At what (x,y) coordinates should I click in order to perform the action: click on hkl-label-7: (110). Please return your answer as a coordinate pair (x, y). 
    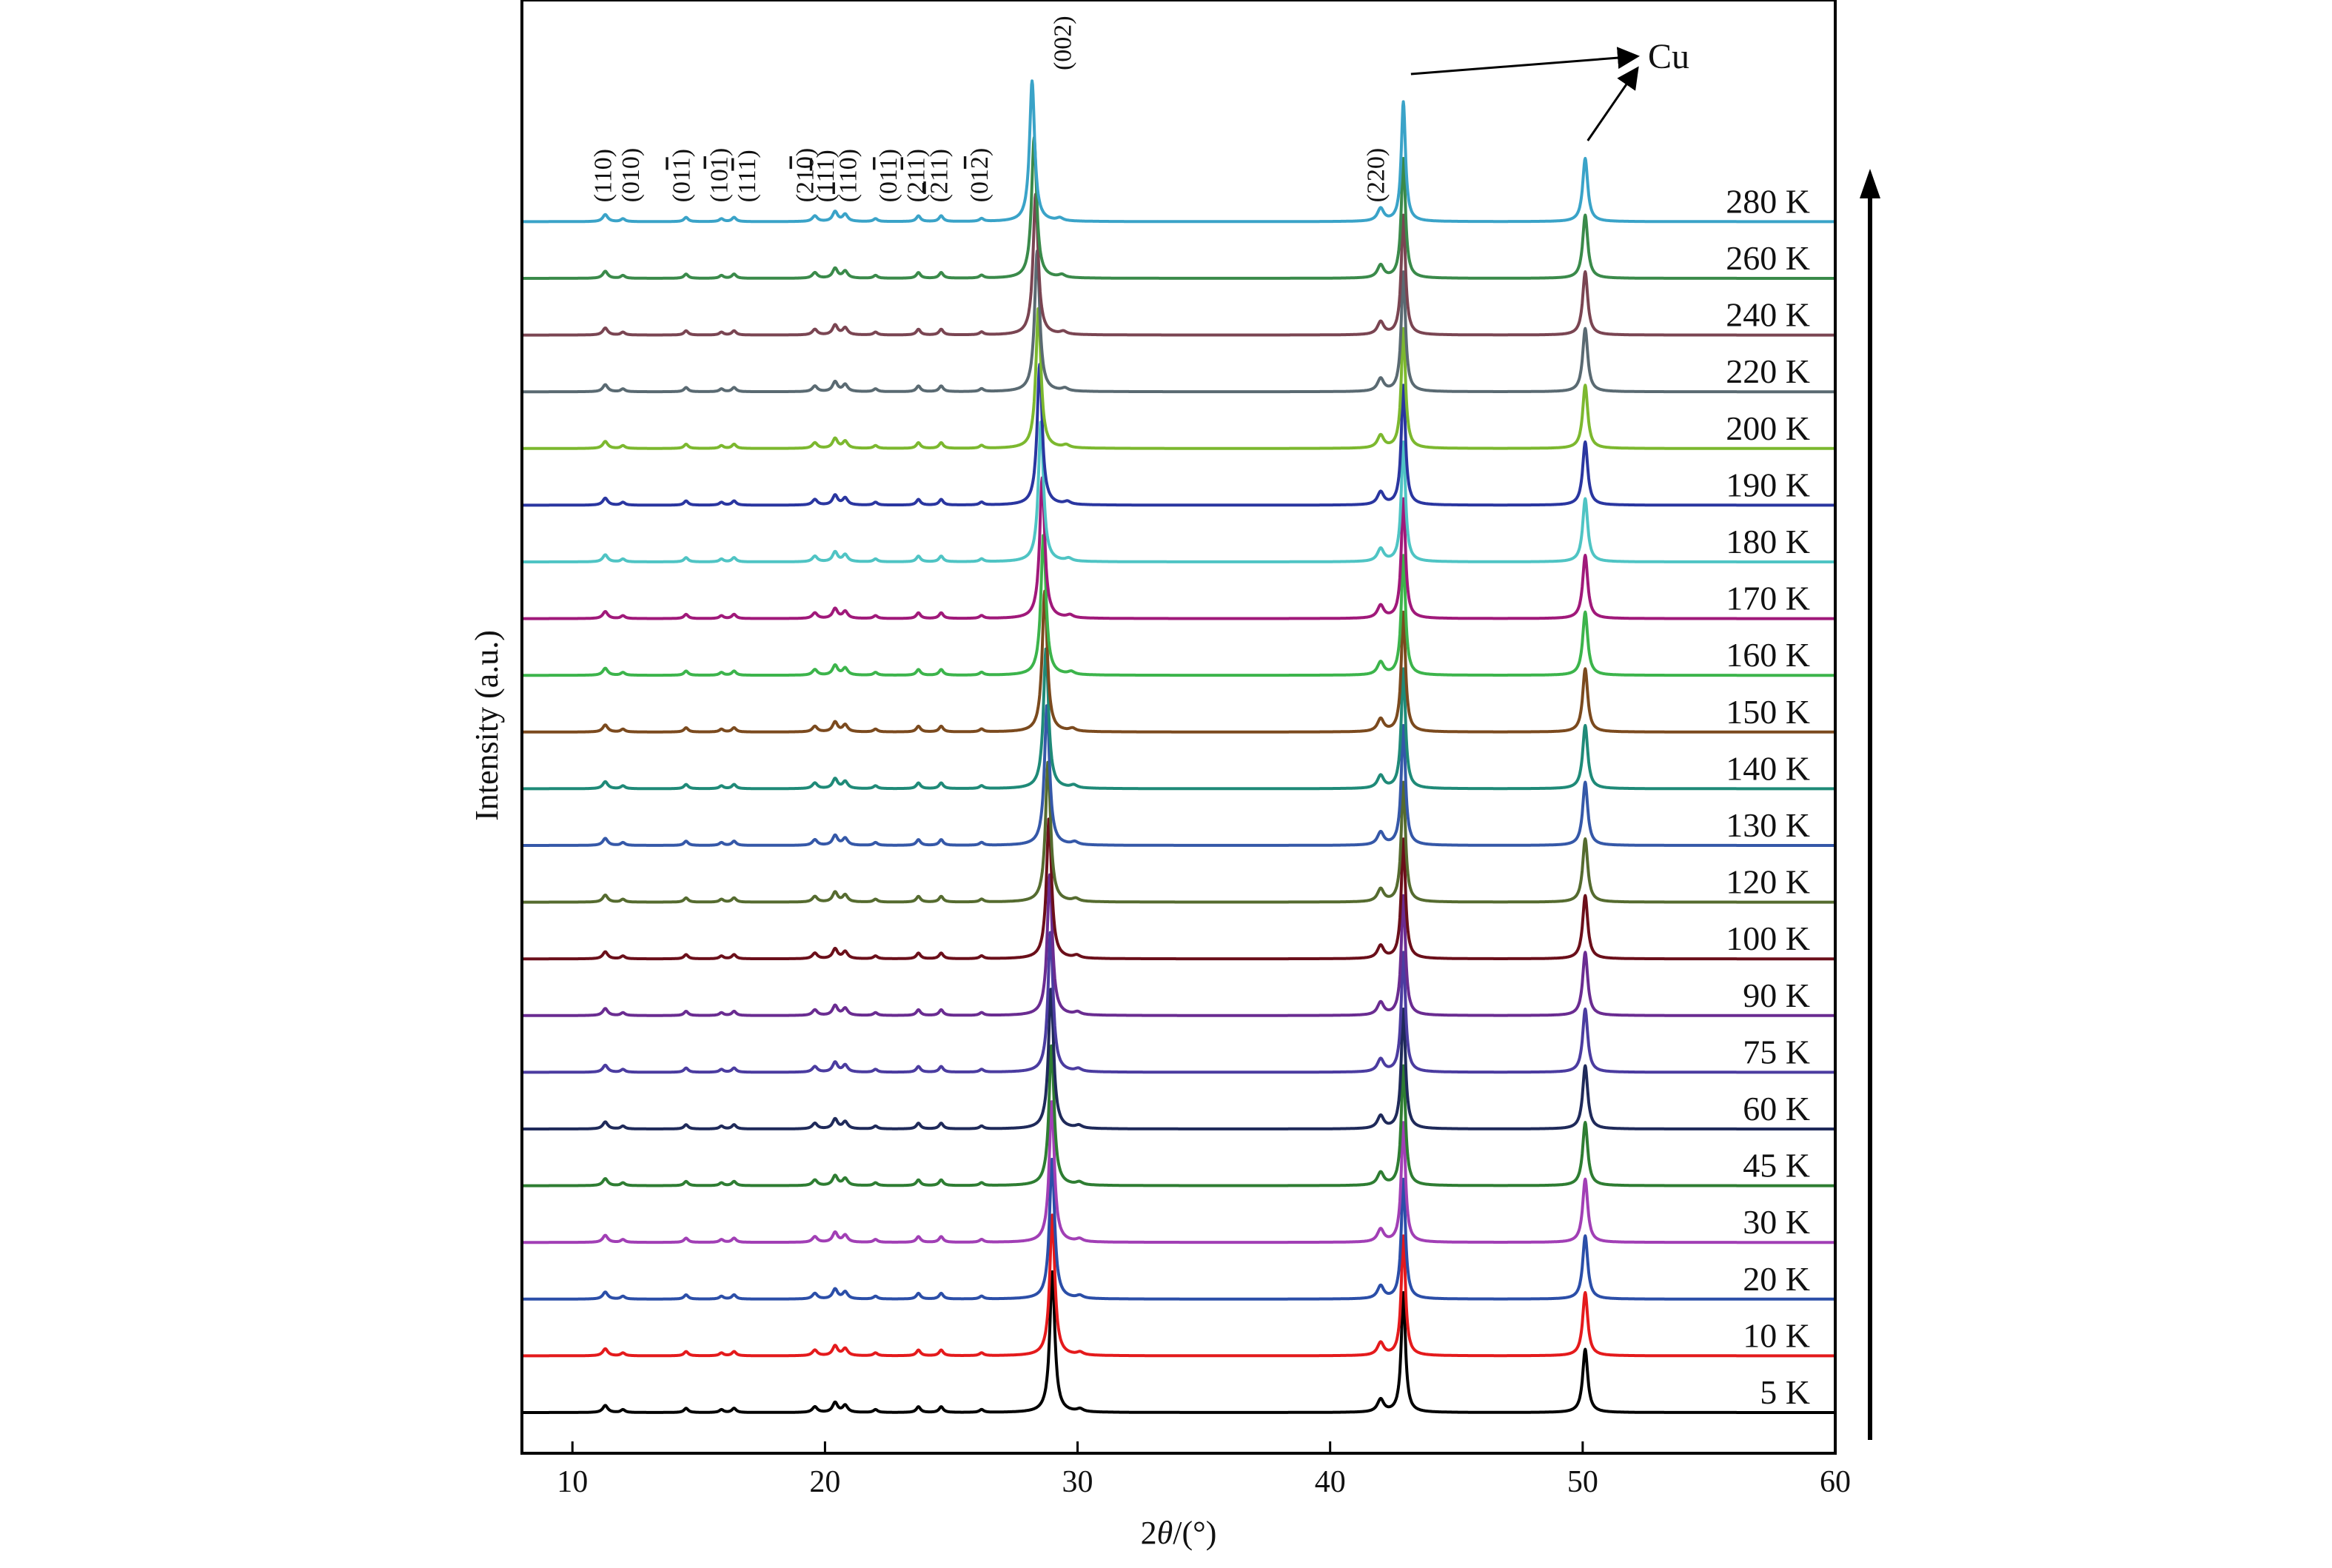
    Looking at the image, I should click on (848, 175).